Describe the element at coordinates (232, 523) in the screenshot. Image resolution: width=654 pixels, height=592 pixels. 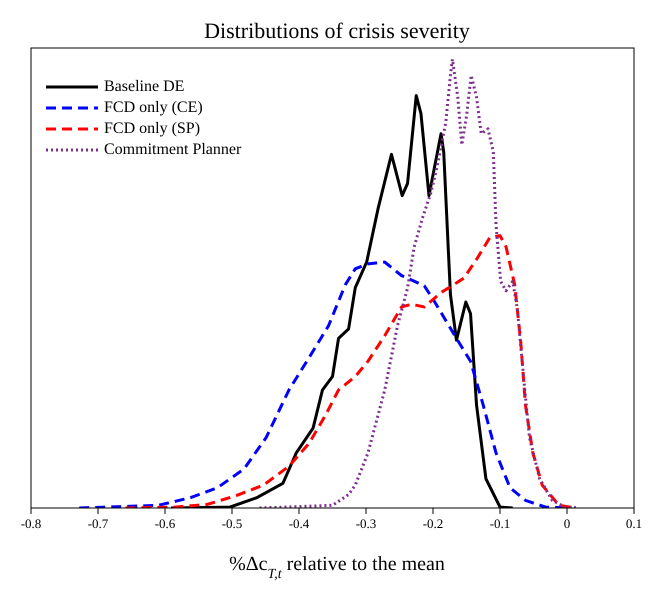
I see `x-tick-label: -0.5` at that location.